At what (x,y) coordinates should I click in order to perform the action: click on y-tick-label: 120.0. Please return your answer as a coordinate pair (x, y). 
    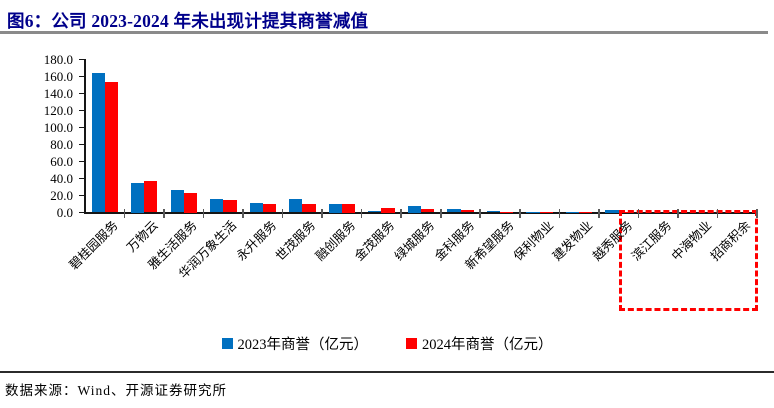
    Looking at the image, I should click on (58, 110).